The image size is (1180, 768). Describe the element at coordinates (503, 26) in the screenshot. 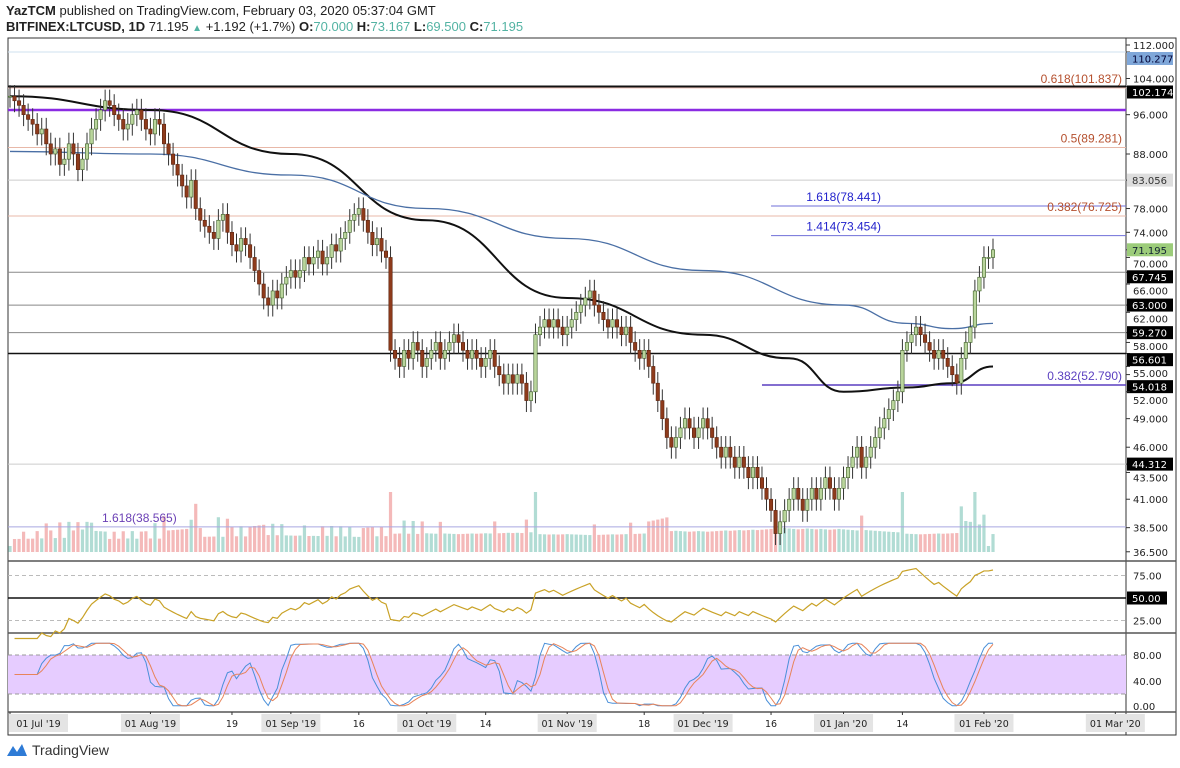

I see `close-value: 71.195` at that location.